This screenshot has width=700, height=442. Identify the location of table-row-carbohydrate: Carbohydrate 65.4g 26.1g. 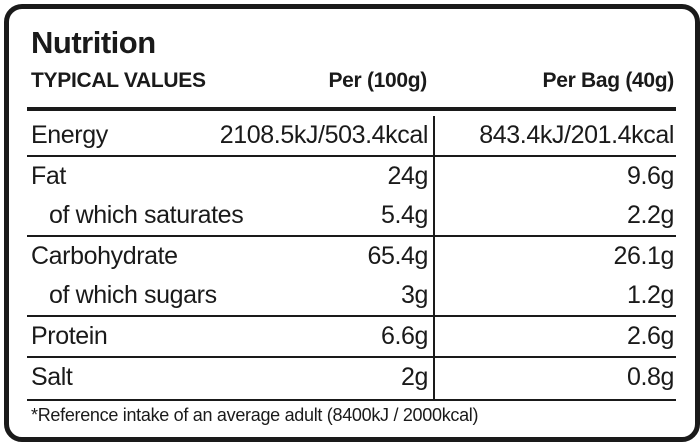
(351, 255).